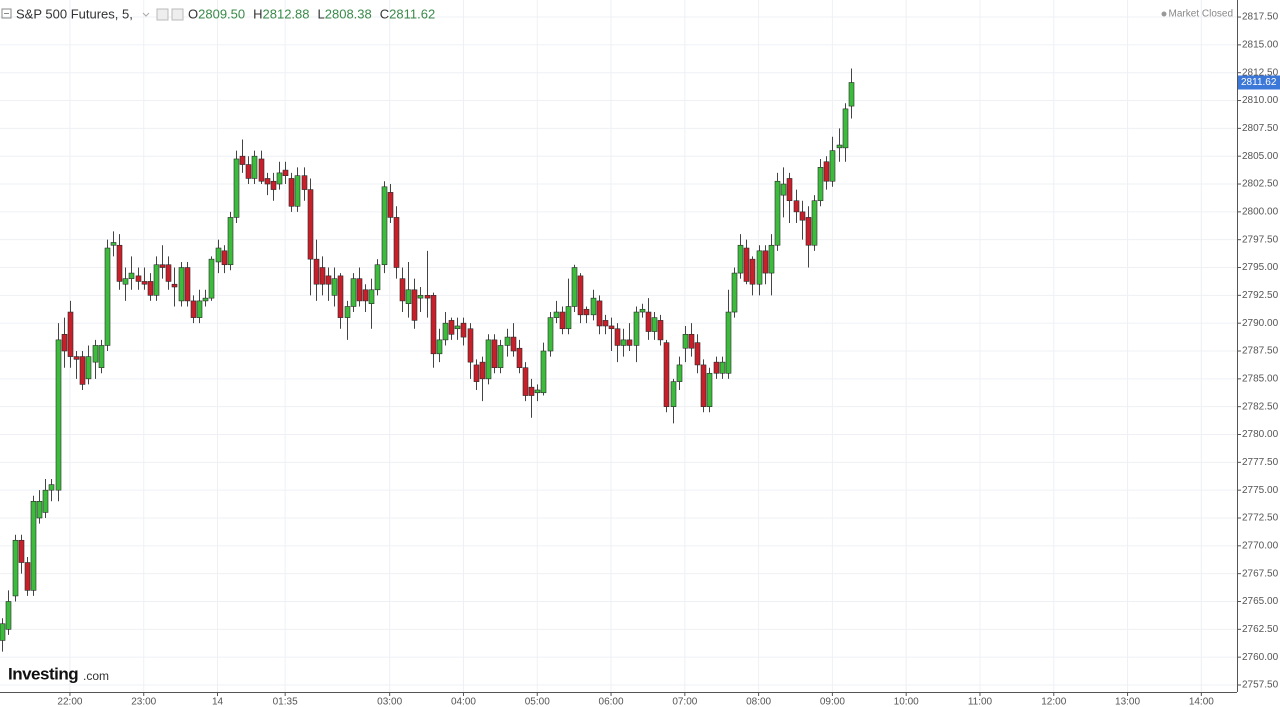 This screenshot has width=1280, height=707. I want to click on y-tick-label: 2805.00, so click(1260, 156).